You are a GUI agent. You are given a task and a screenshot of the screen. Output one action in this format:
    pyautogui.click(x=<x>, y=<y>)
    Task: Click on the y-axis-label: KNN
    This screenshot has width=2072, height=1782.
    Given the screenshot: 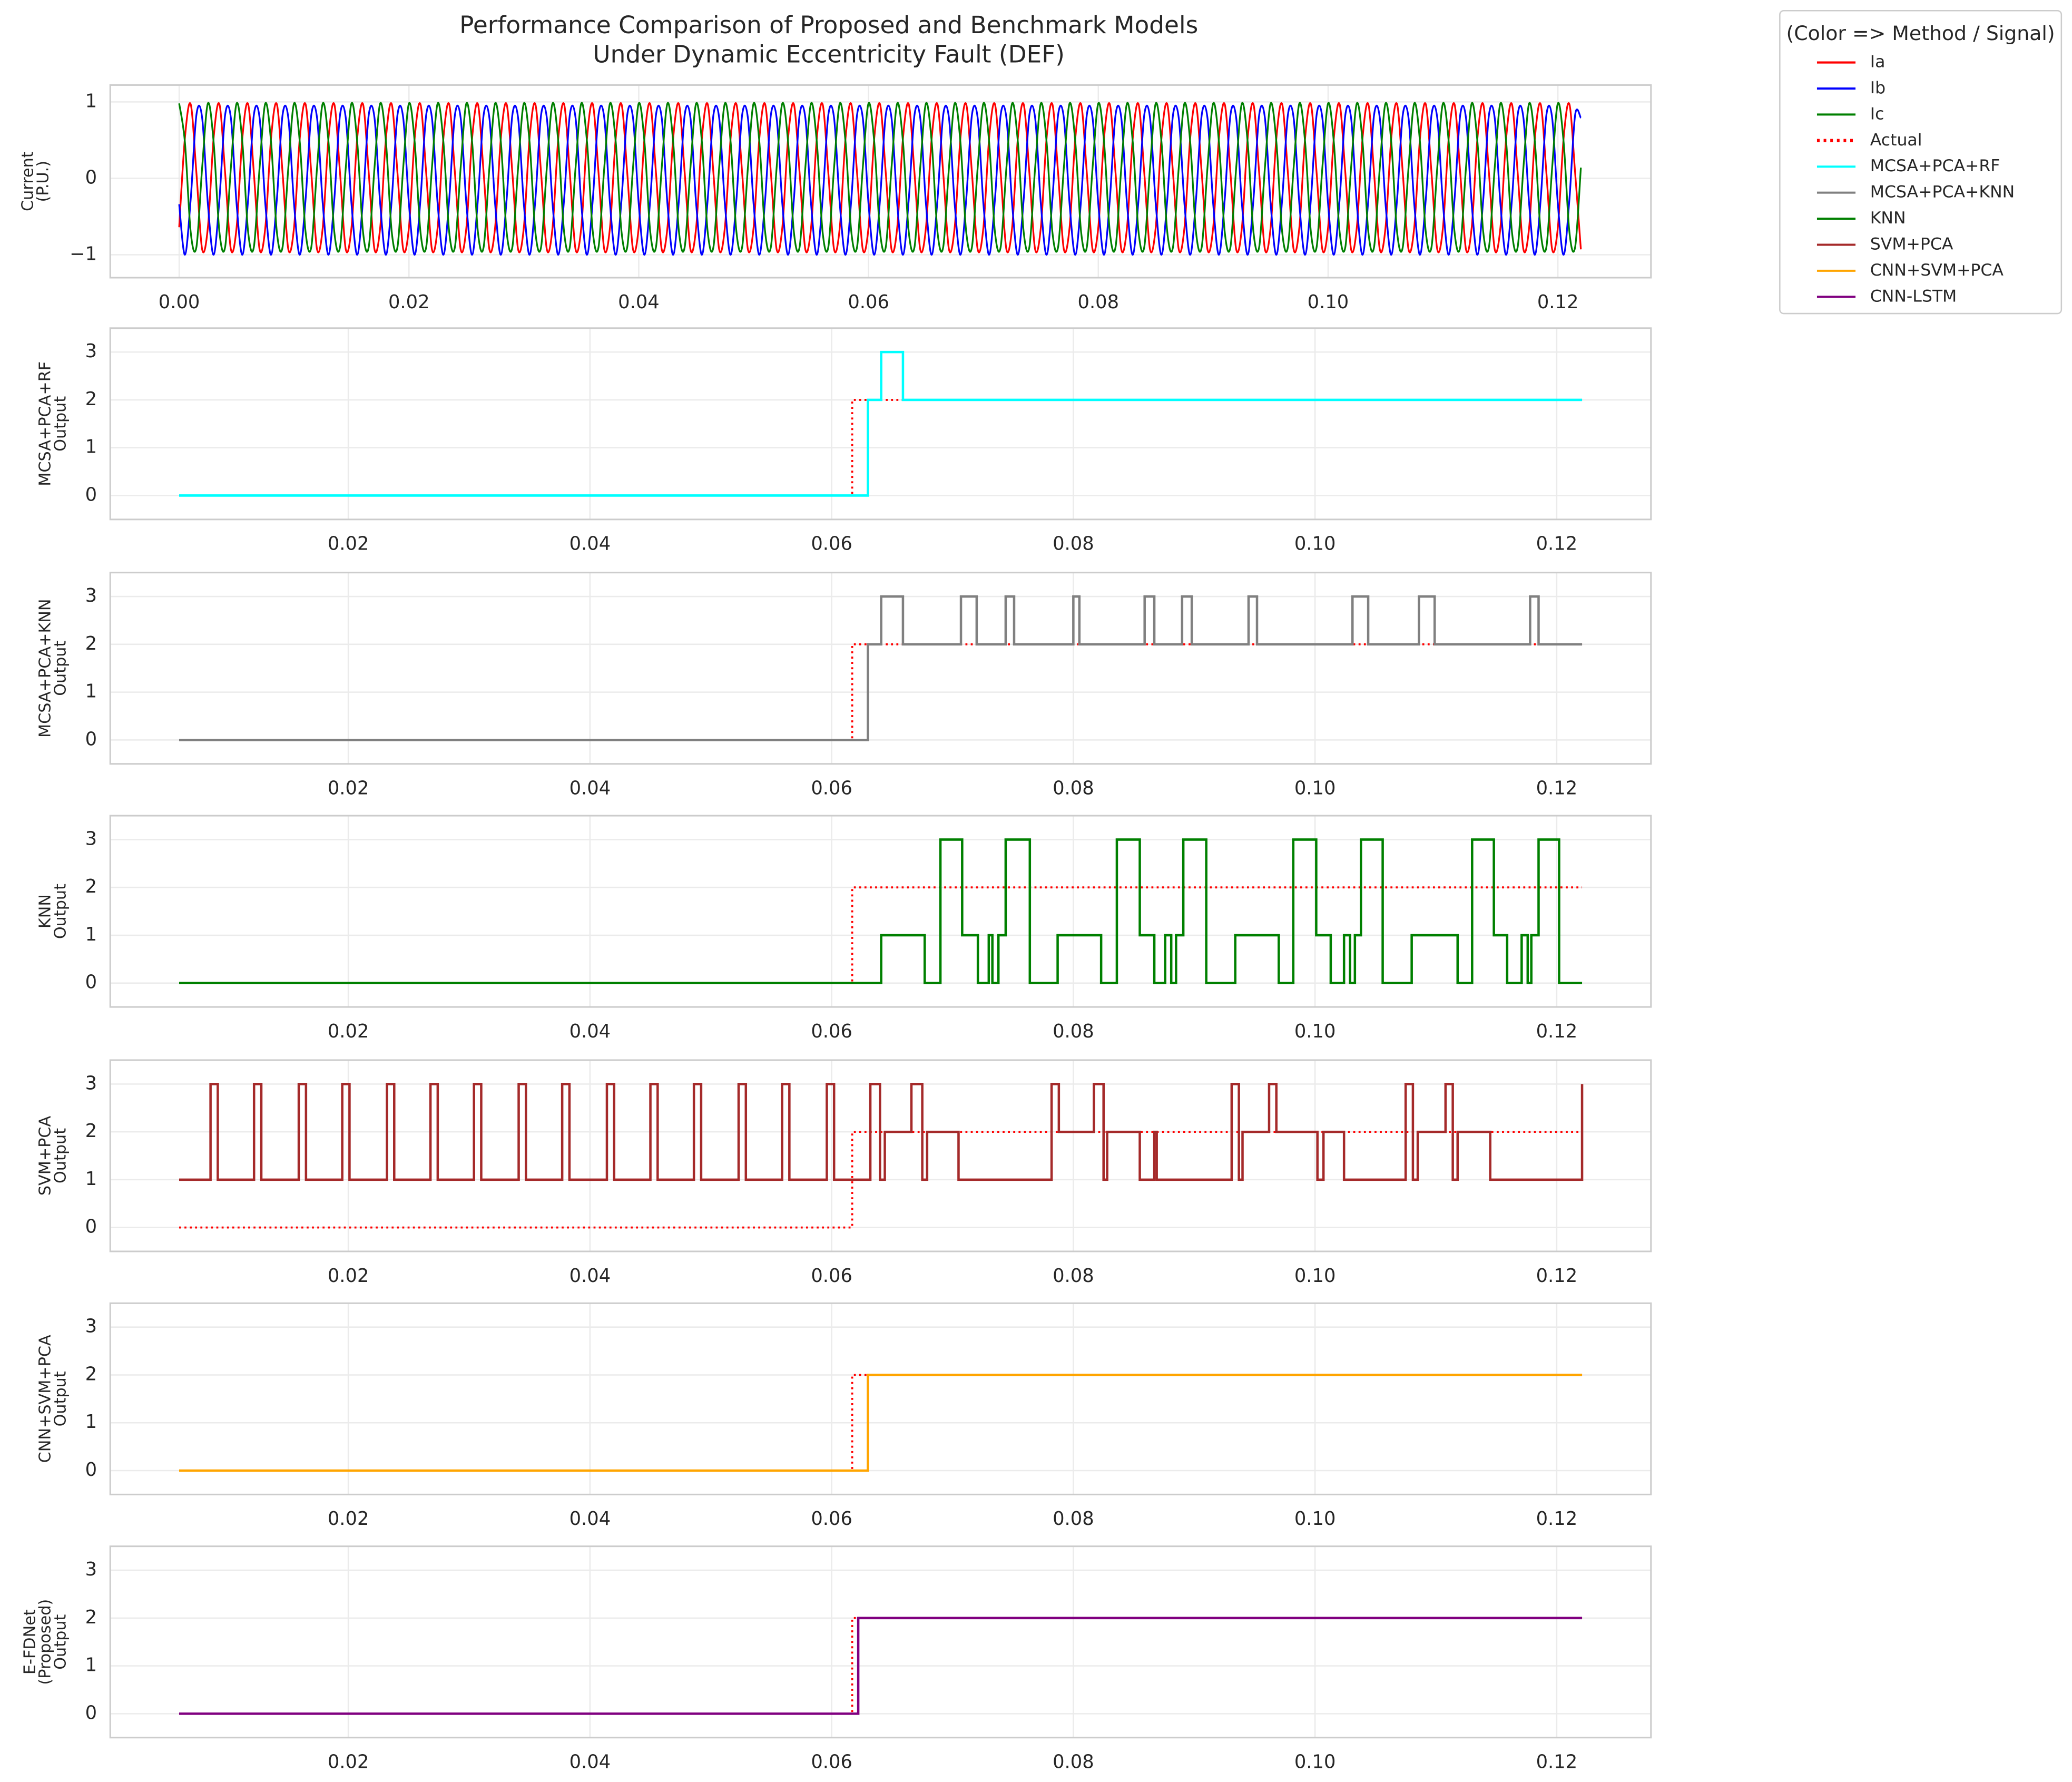 What is the action you would take?
    pyautogui.click(x=45, y=911)
    